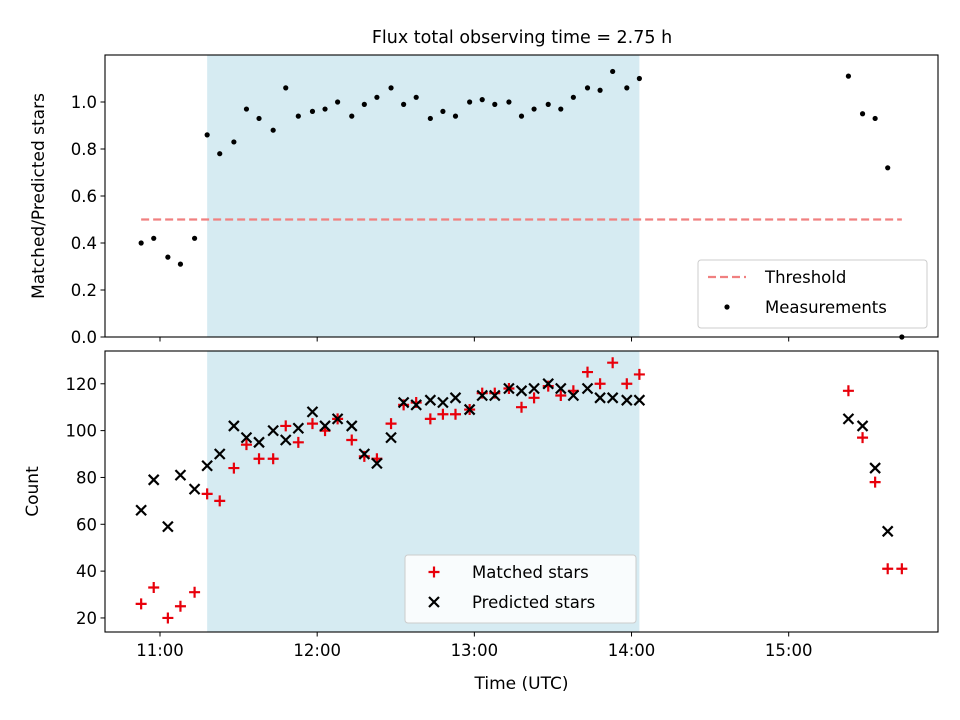 This screenshot has height=720, width=960. What do you see at coordinates (39, 196) in the screenshot?
I see `y-axis-label: Matched/Predicted stars` at bounding box center [39, 196].